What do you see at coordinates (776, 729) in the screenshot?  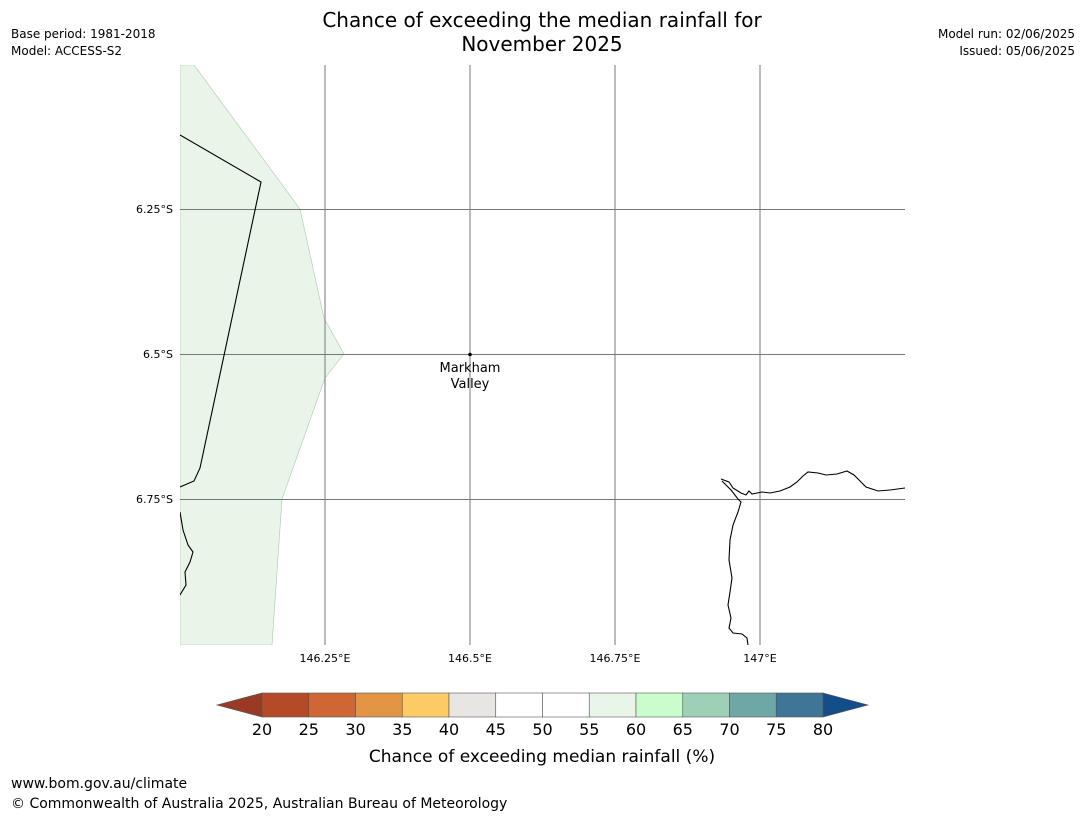 I see `colorbar-tick-label: 75` at bounding box center [776, 729].